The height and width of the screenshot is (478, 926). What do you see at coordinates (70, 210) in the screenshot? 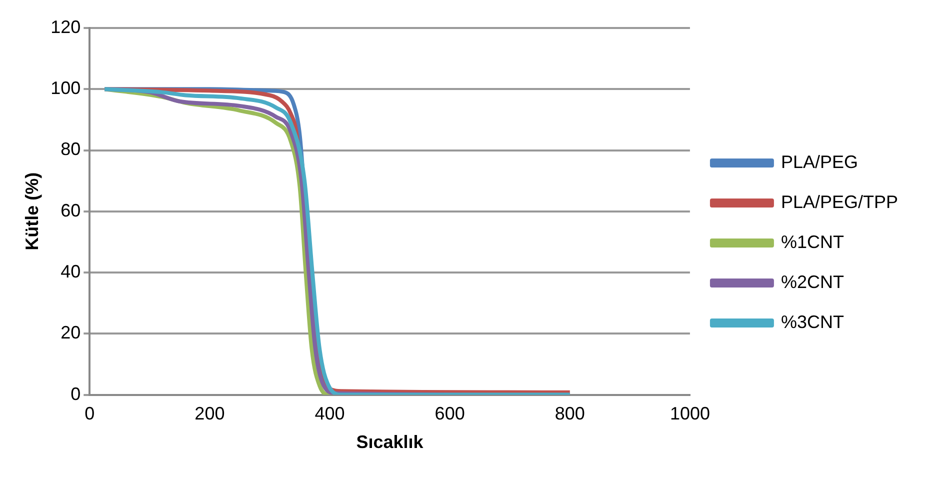
I see `y-tick-label: 60` at bounding box center [70, 210].